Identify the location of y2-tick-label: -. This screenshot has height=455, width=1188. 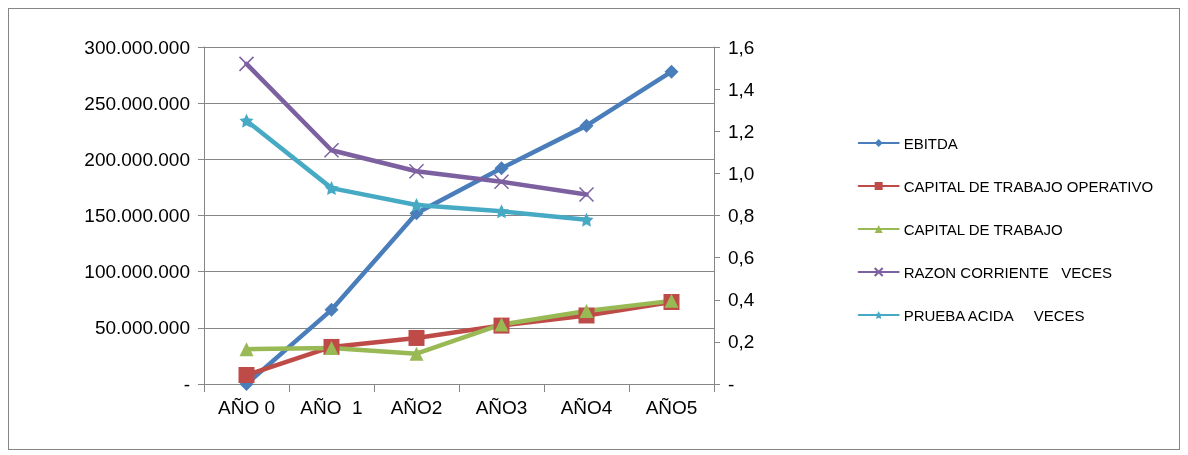
(731, 384).